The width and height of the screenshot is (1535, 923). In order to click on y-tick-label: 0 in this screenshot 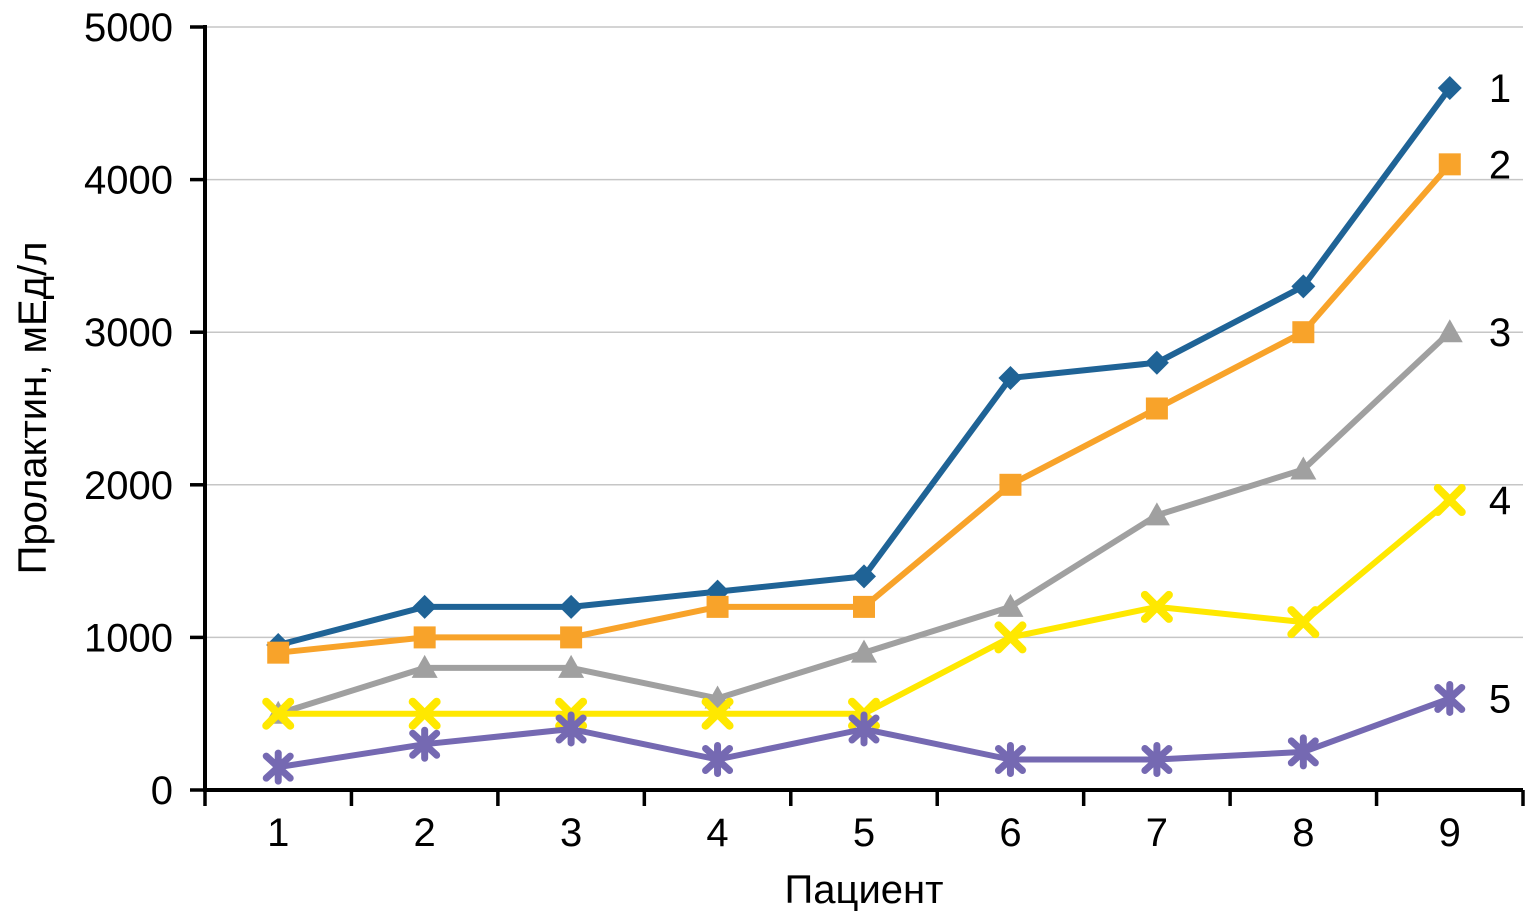, I will do `click(162, 791)`.